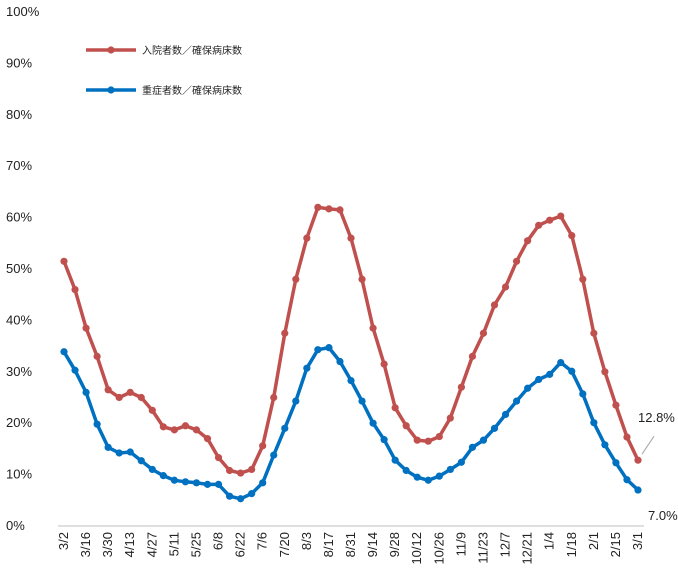  I want to click on y-tick-label: 0%, so click(15, 525).